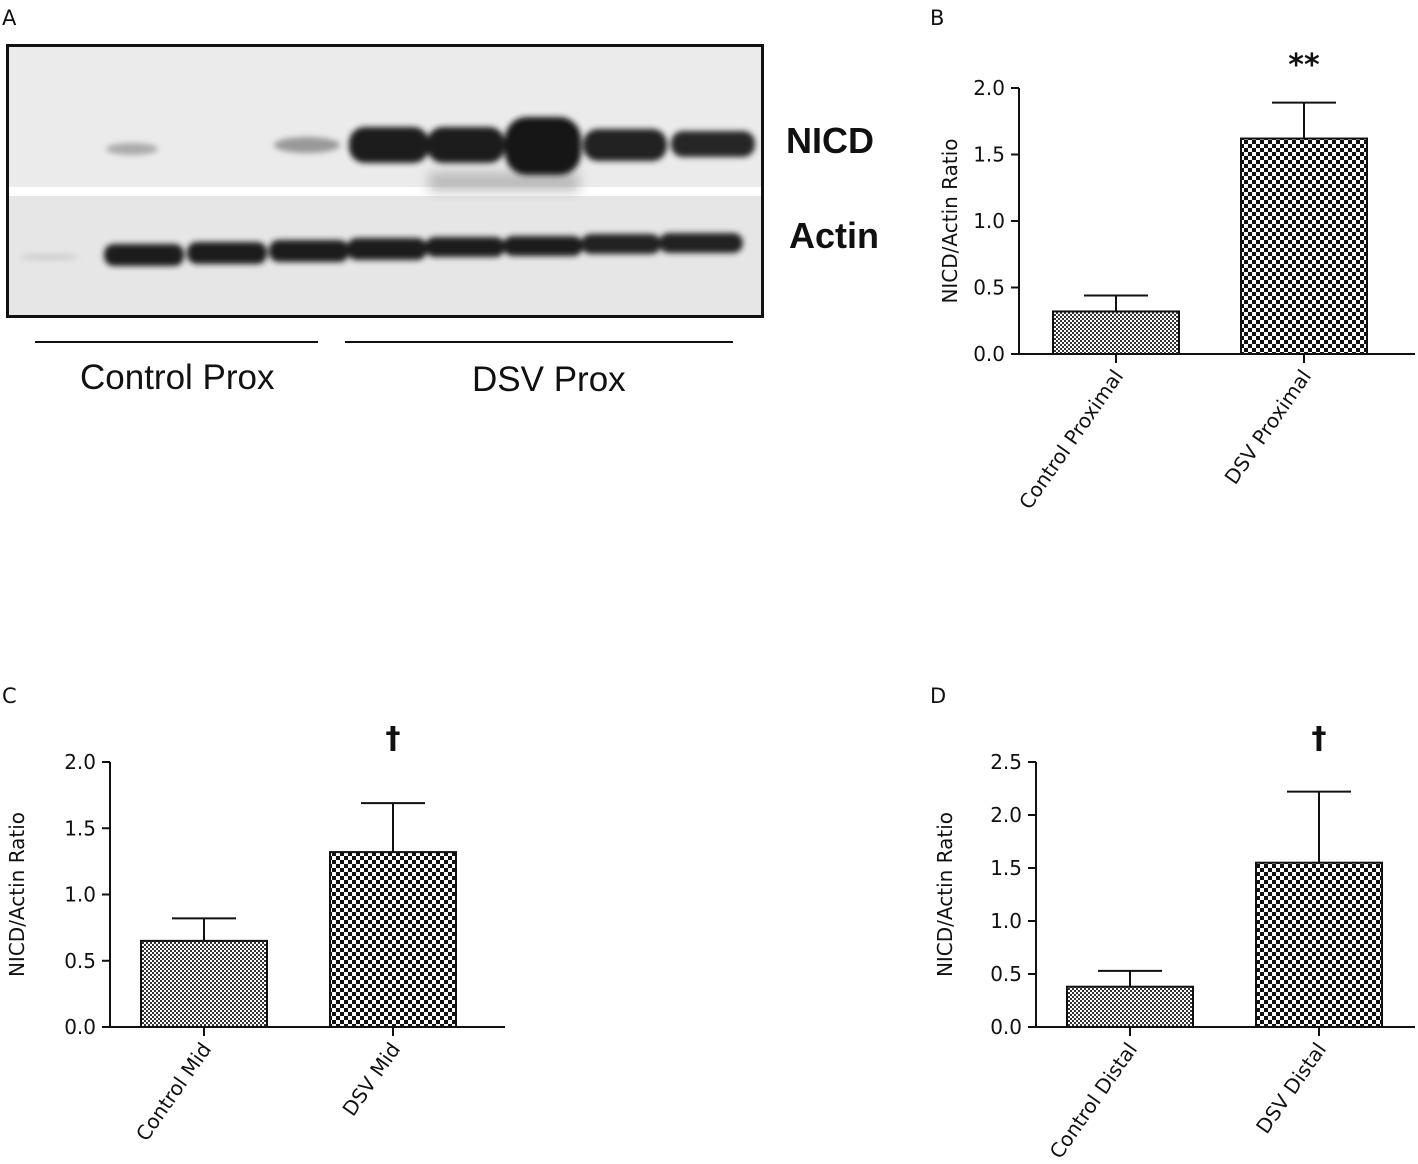  What do you see at coordinates (371, 1079) in the screenshot?
I see `x-tick-label: DSV Mid` at bounding box center [371, 1079].